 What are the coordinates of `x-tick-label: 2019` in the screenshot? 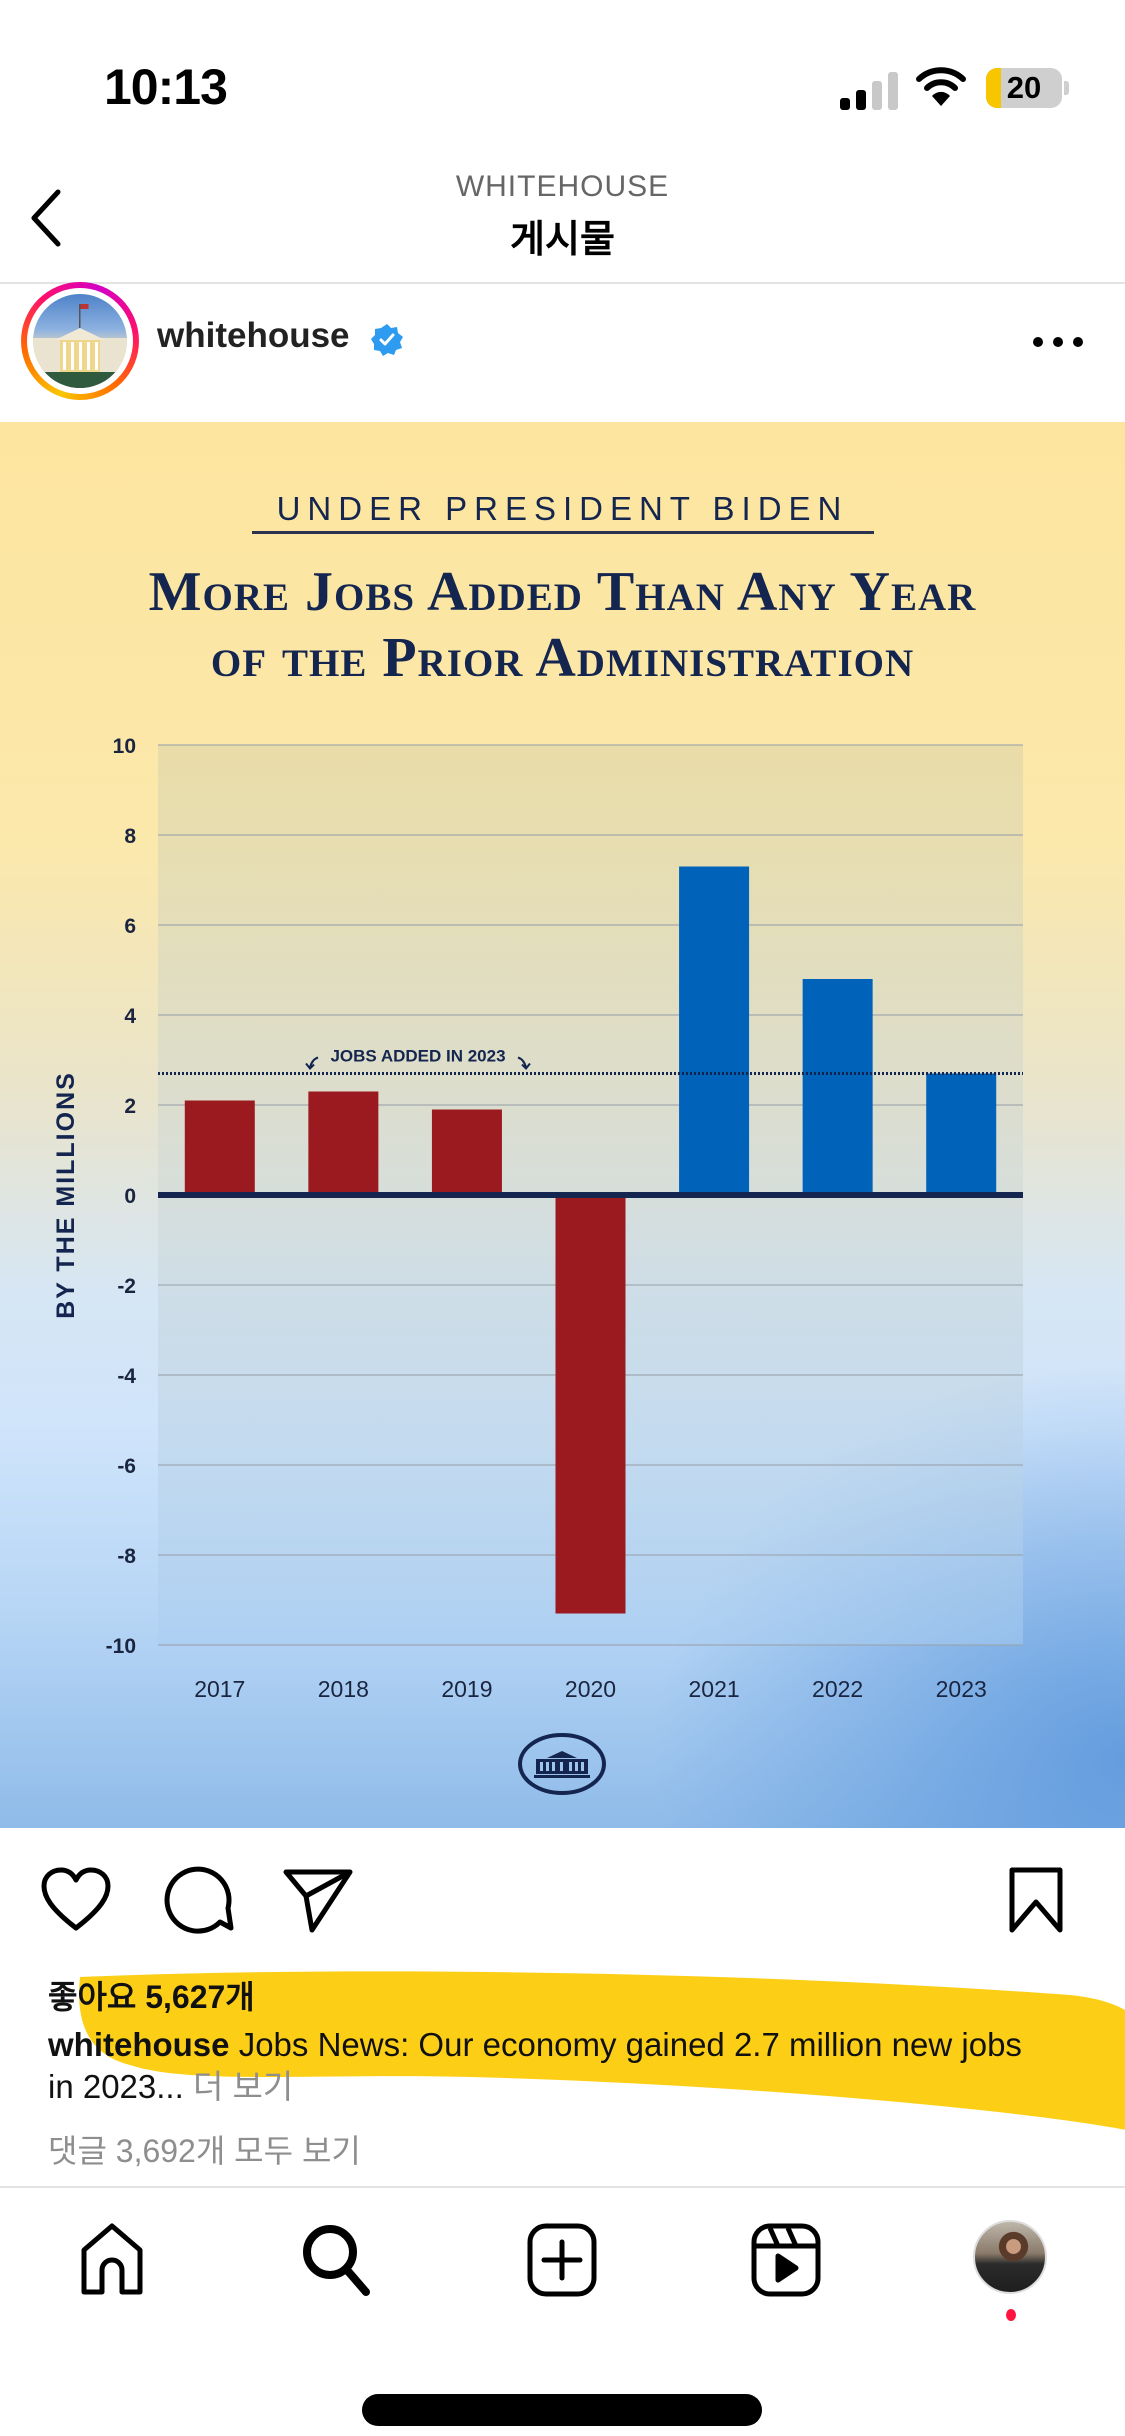 It's located at (466, 1689).